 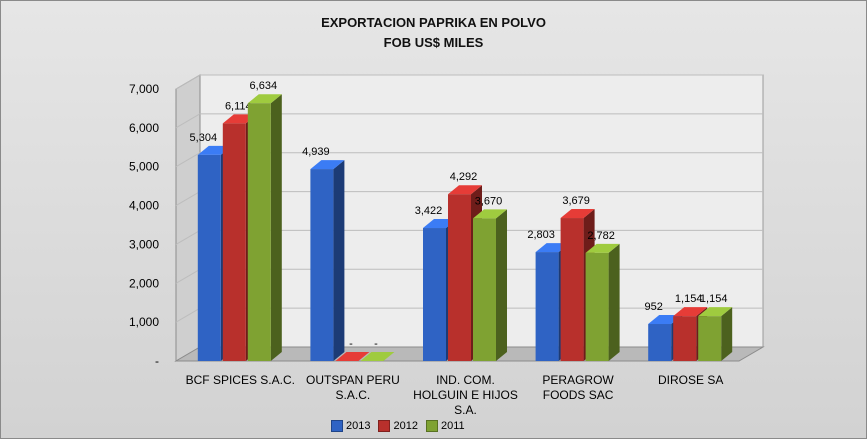 I want to click on x-tick-label: IND. COM., so click(x=465, y=380).